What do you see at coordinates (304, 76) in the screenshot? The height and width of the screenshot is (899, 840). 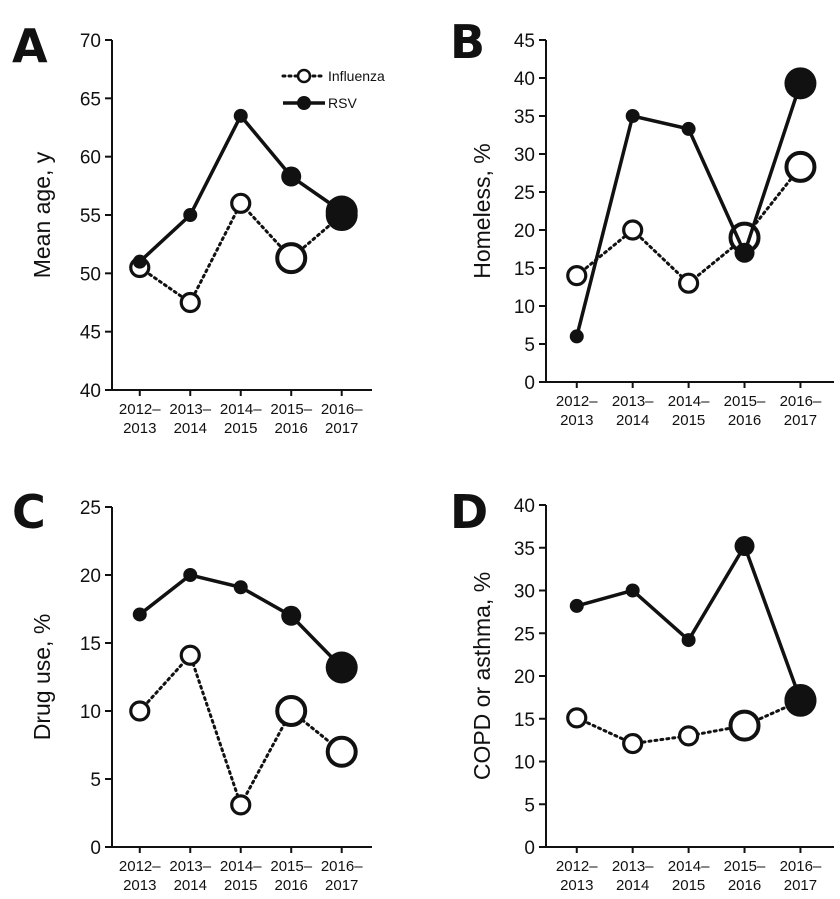 I see `legend-marker-influenza` at bounding box center [304, 76].